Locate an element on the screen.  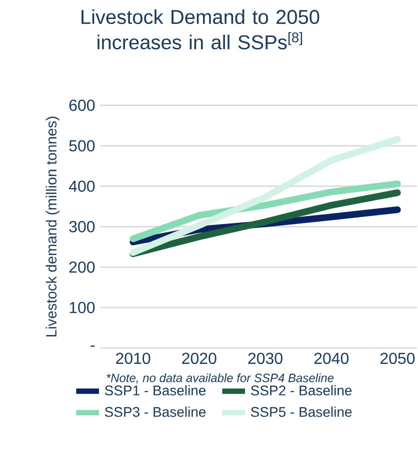
y-tick-label: 400 is located at coordinates (81, 186).